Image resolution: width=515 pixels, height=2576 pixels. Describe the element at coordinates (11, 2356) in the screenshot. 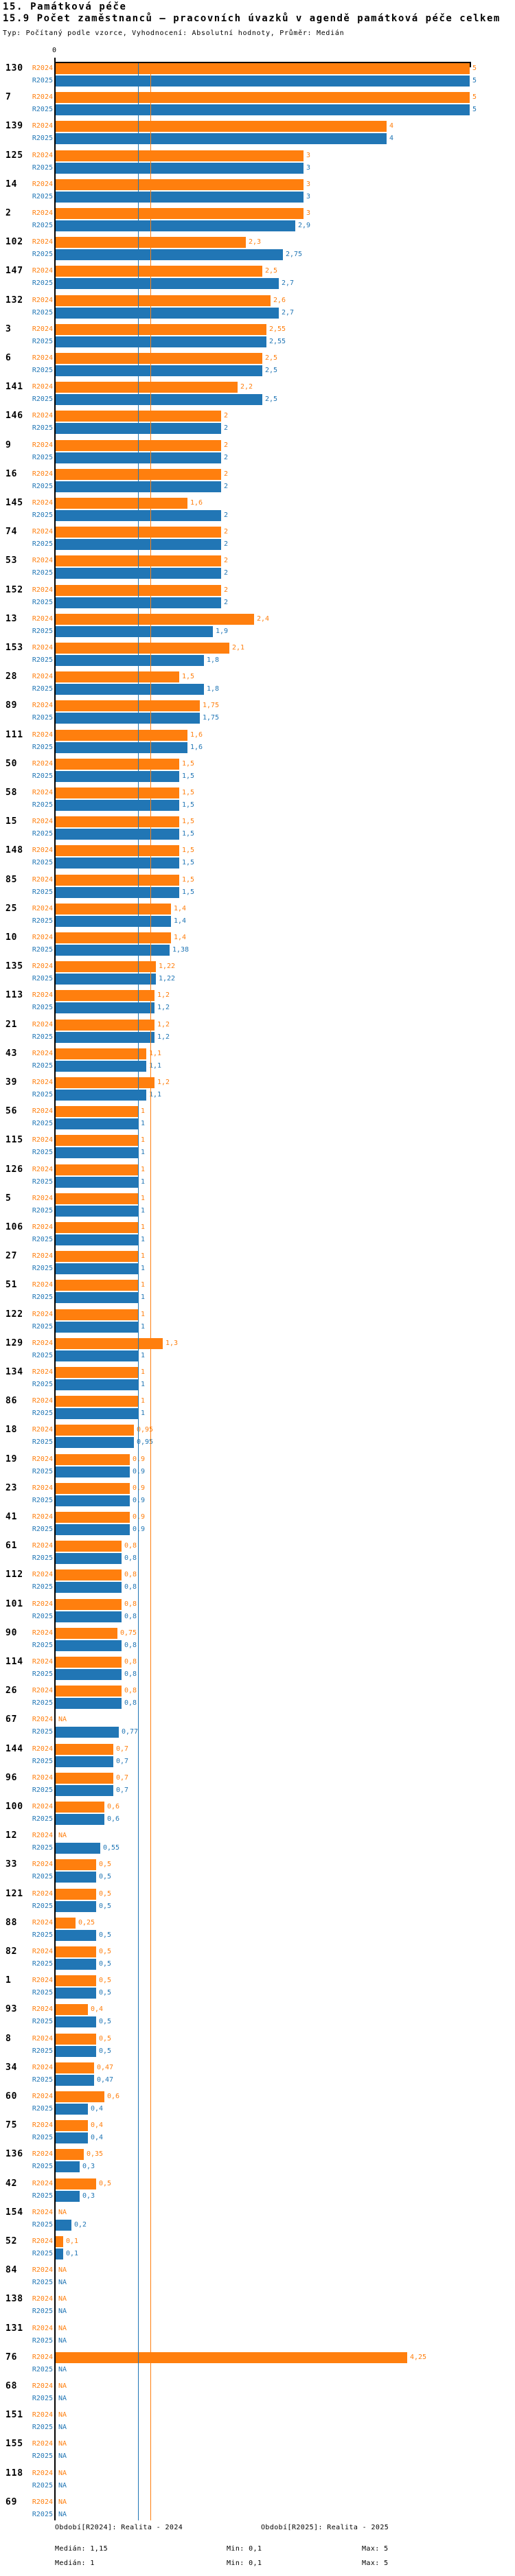

I see `row-id-label: 76` at that location.